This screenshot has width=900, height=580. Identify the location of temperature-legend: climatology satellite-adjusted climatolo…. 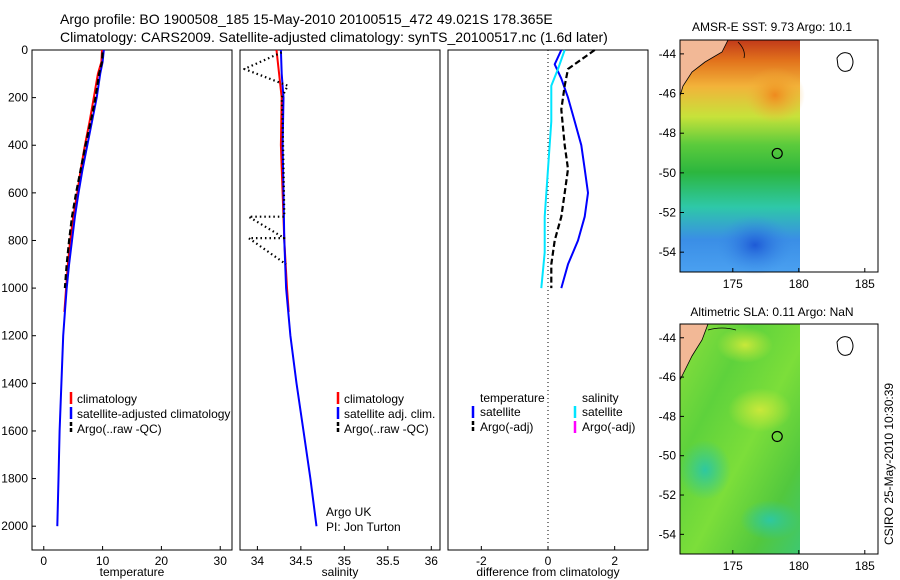
(149, 414).